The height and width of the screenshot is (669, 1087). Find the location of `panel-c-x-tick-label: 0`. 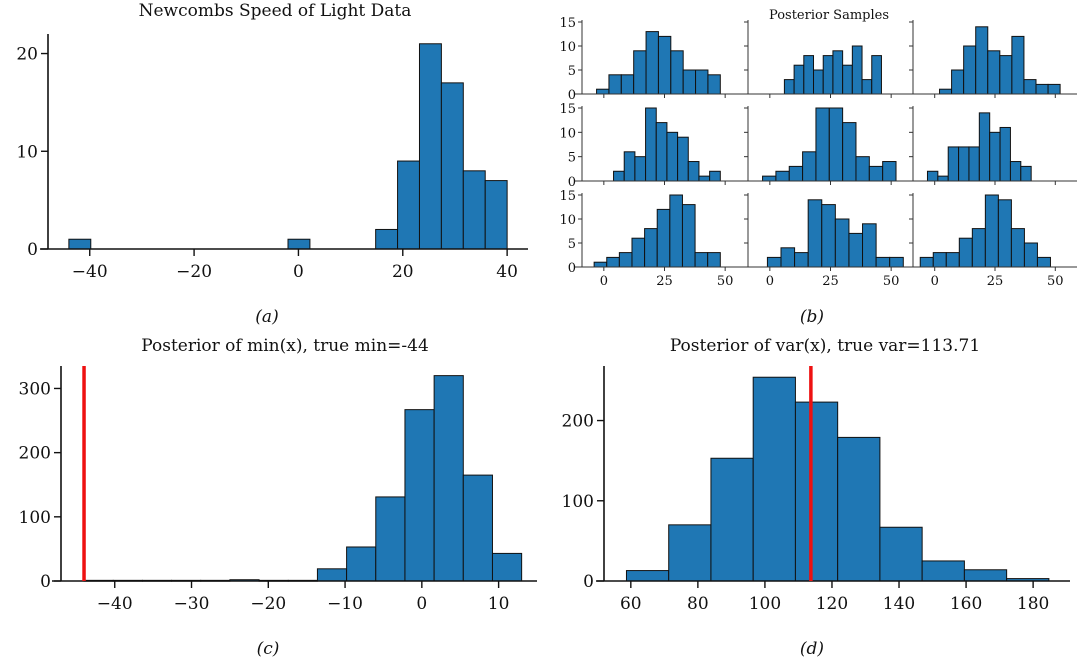

panel-c-x-tick-label: 0 is located at coordinates (421, 604).